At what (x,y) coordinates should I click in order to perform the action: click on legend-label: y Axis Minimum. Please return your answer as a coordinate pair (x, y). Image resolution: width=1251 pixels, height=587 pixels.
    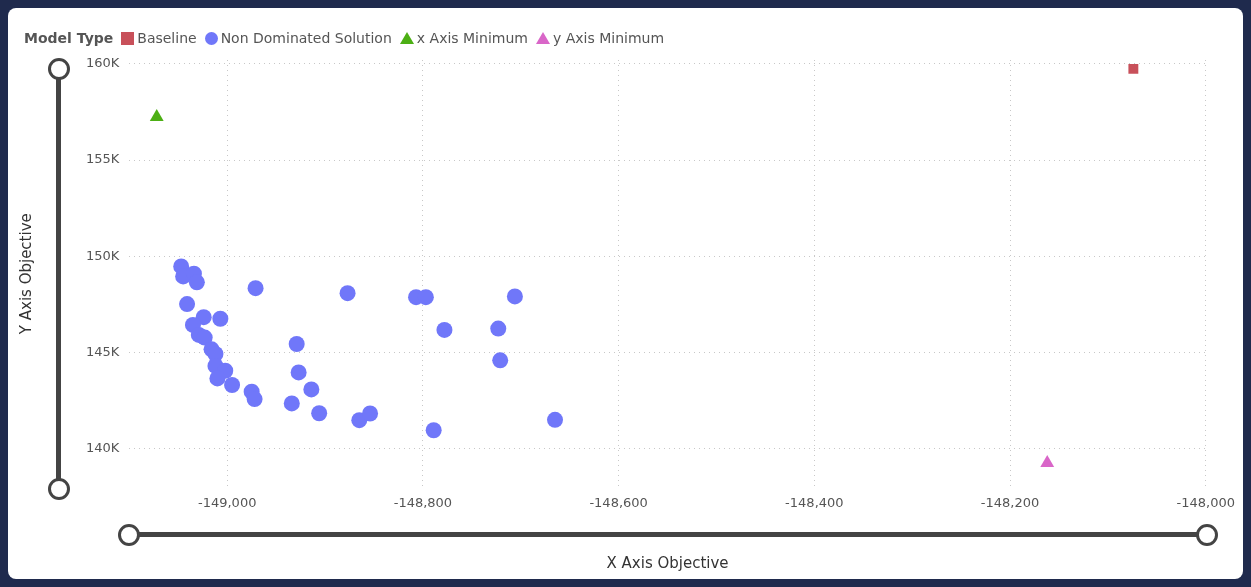
    Looking at the image, I should click on (608, 38).